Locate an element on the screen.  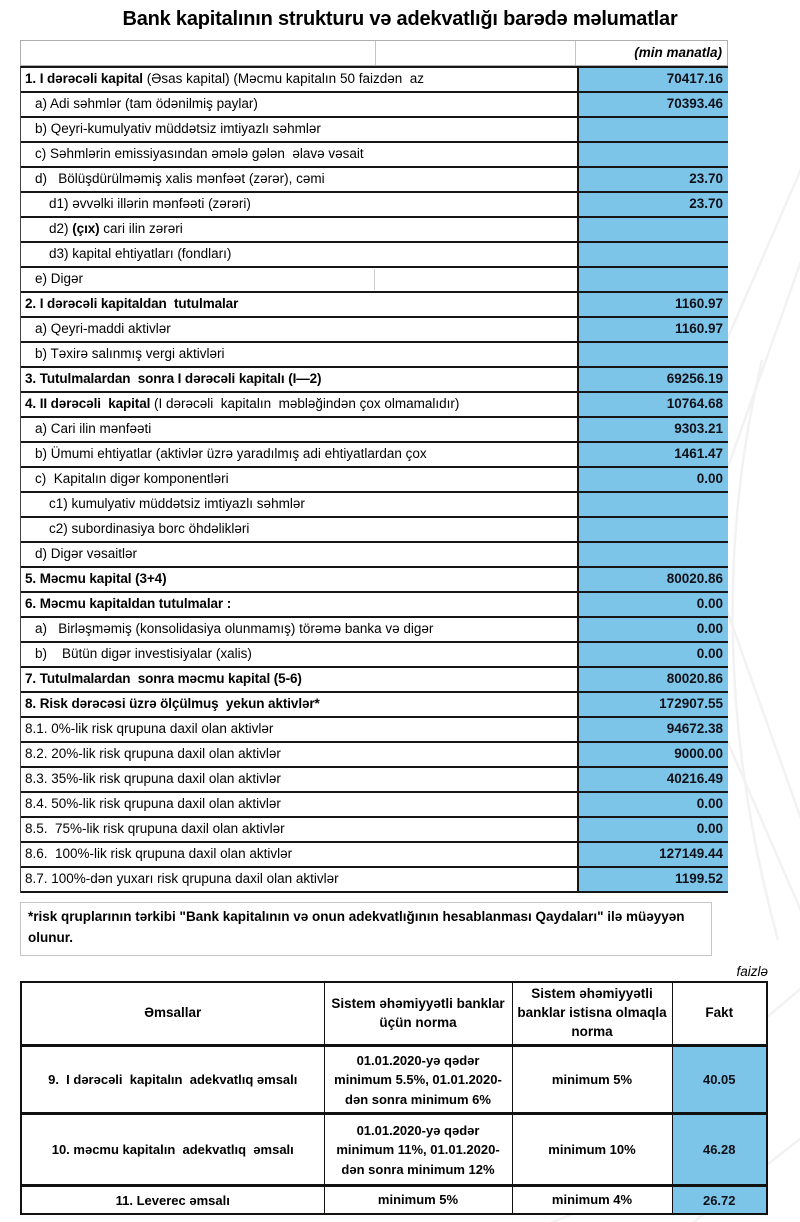
column-header: Fakt is located at coordinates (719, 1014).